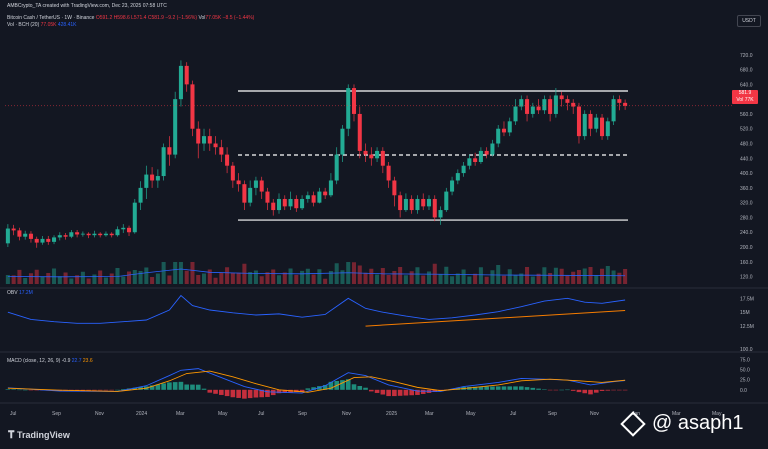 Image resolution: width=768 pixels, height=449 pixels. Describe the element at coordinates (746, 56) in the screenshot. I see `price-axis-label: 720.0` at that location.